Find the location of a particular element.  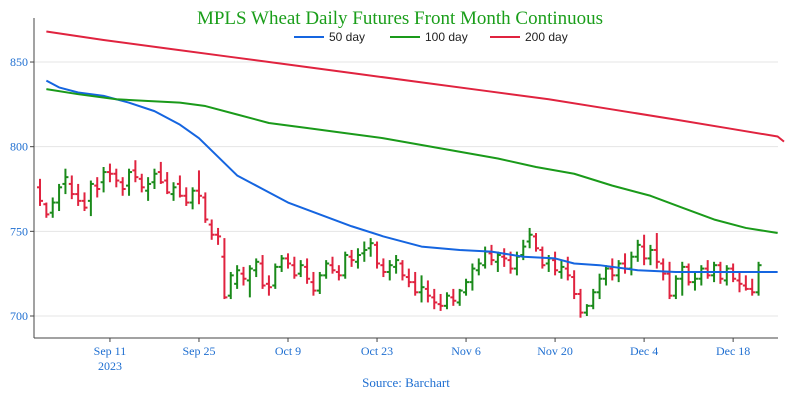

x-tick-label: Dec 18 is located at coordinates (733, 351).